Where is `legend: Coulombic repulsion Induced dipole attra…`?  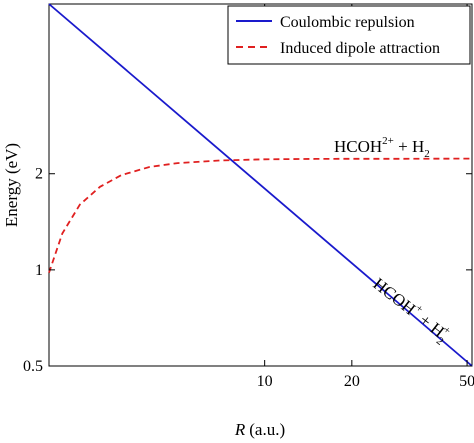
legend: Coulombic repulsion Induced dipole attra… is located at coordinates (349, 35).